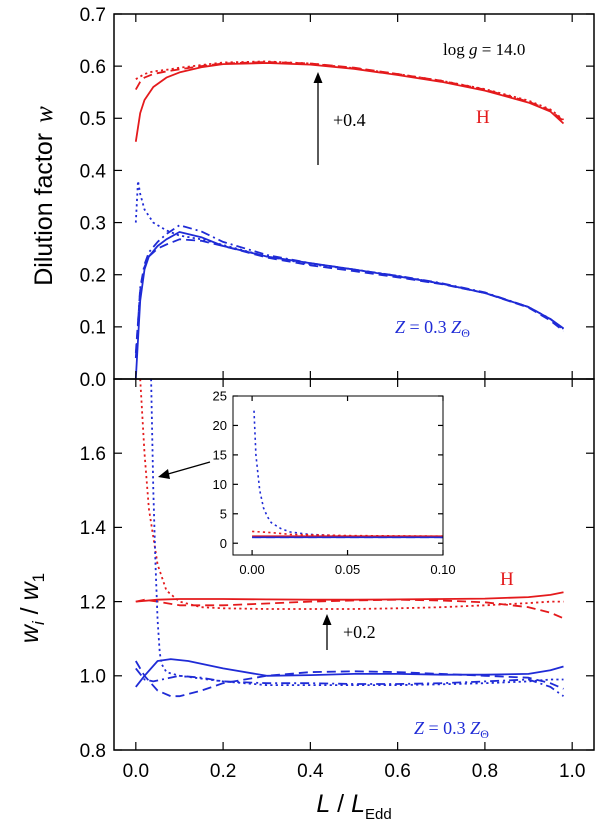 This screenshot has width=600, height=835. I want to click on inset-plot: 0 5 10 15 20 25 0.00 0.05 0.10, so click(334, 483).